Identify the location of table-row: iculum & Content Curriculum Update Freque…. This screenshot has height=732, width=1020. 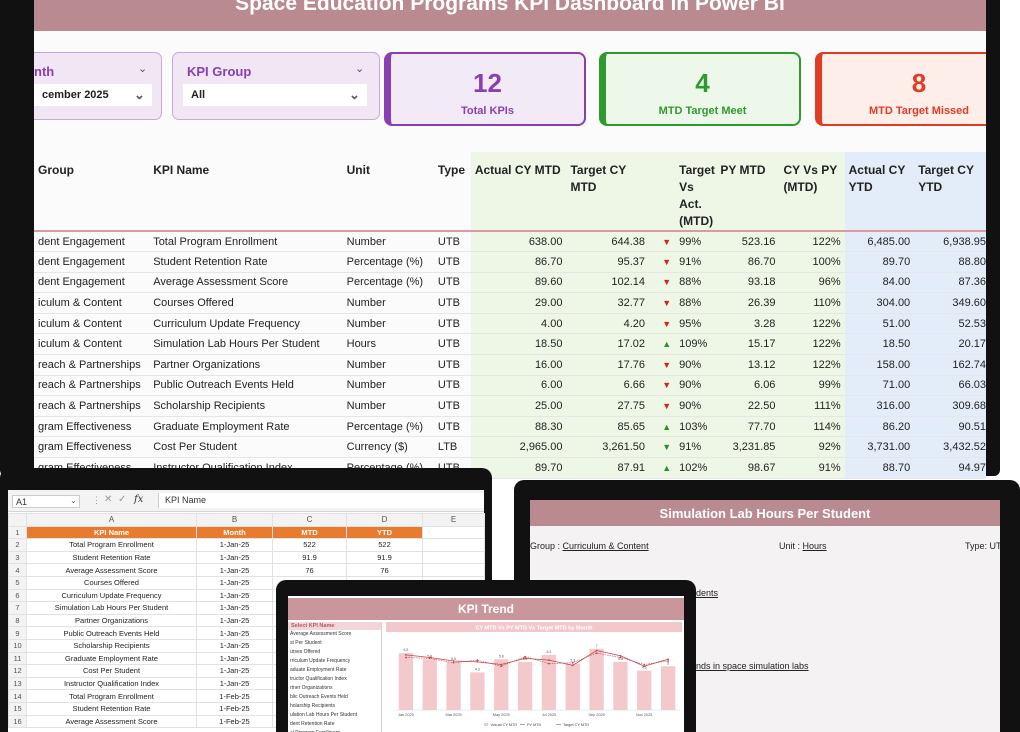
(510, 324).